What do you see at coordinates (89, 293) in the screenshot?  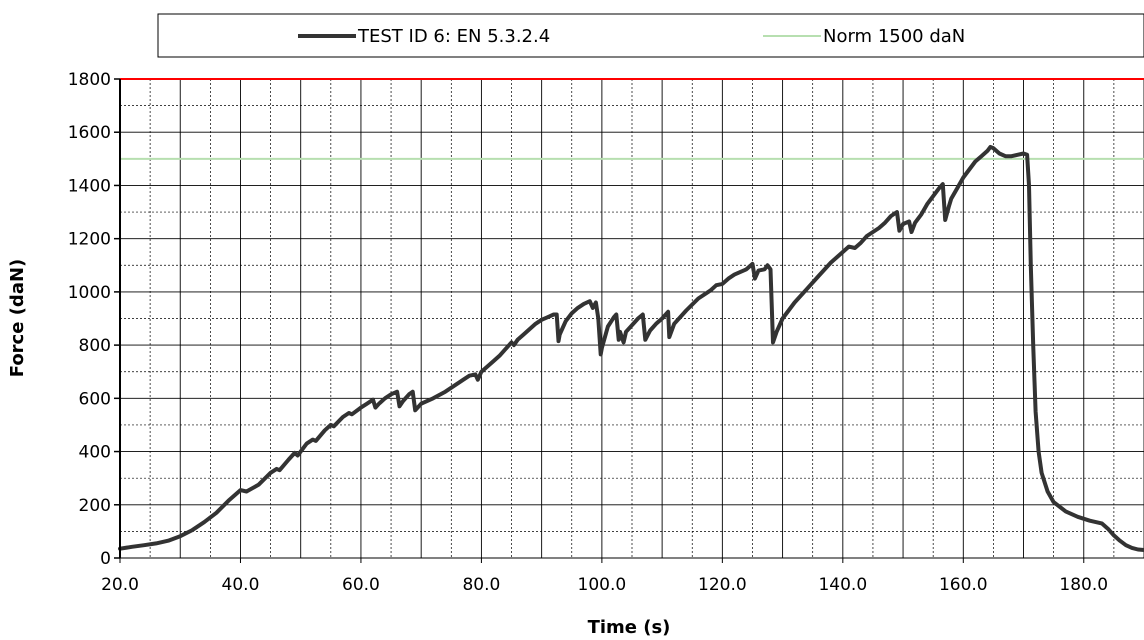 I see `y-tick-label: 1000` at bounding box center [89, 293].